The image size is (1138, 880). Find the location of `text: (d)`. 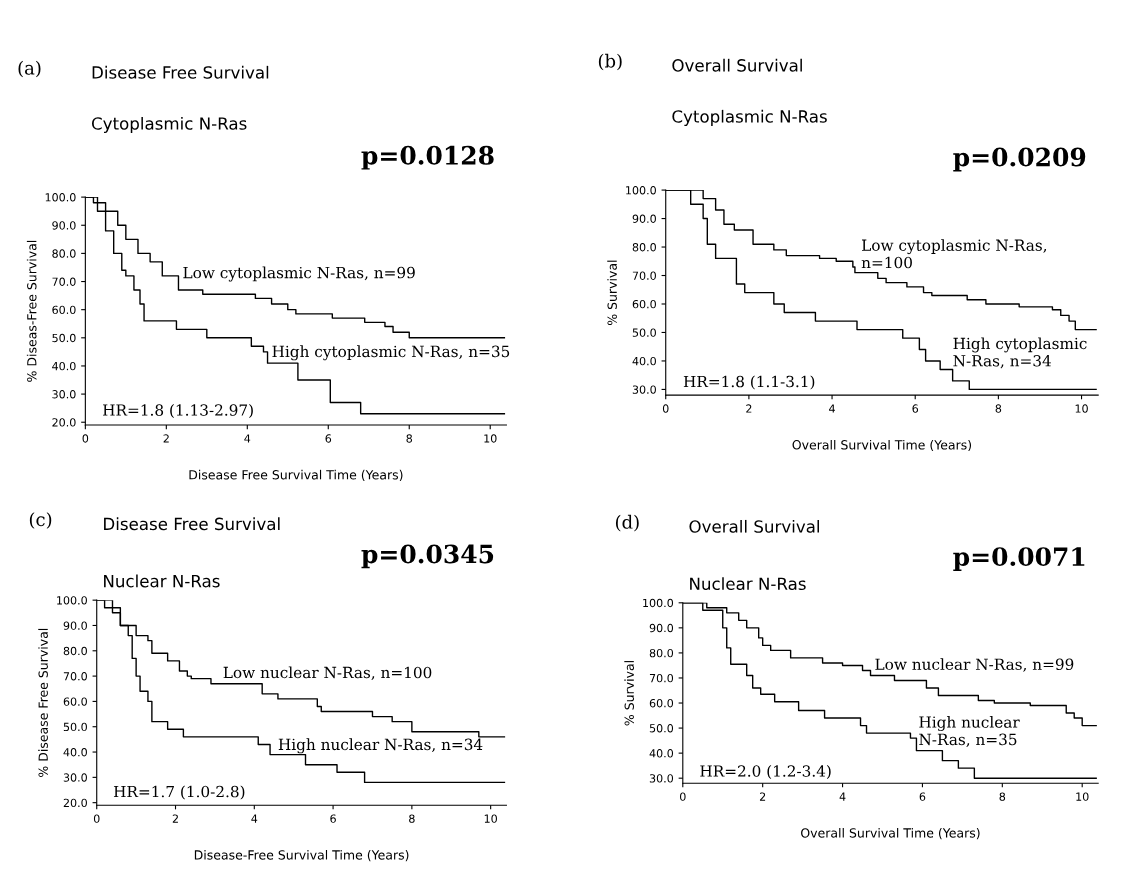

text: (d) is located at coordinates (627, 523).